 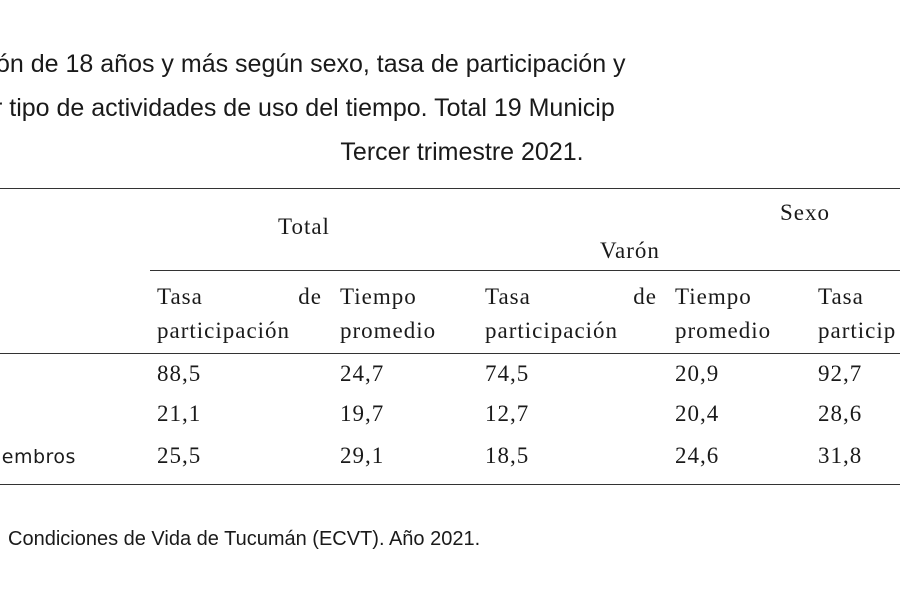 I want to click on group-header: Total, so click(x=304, y=226).